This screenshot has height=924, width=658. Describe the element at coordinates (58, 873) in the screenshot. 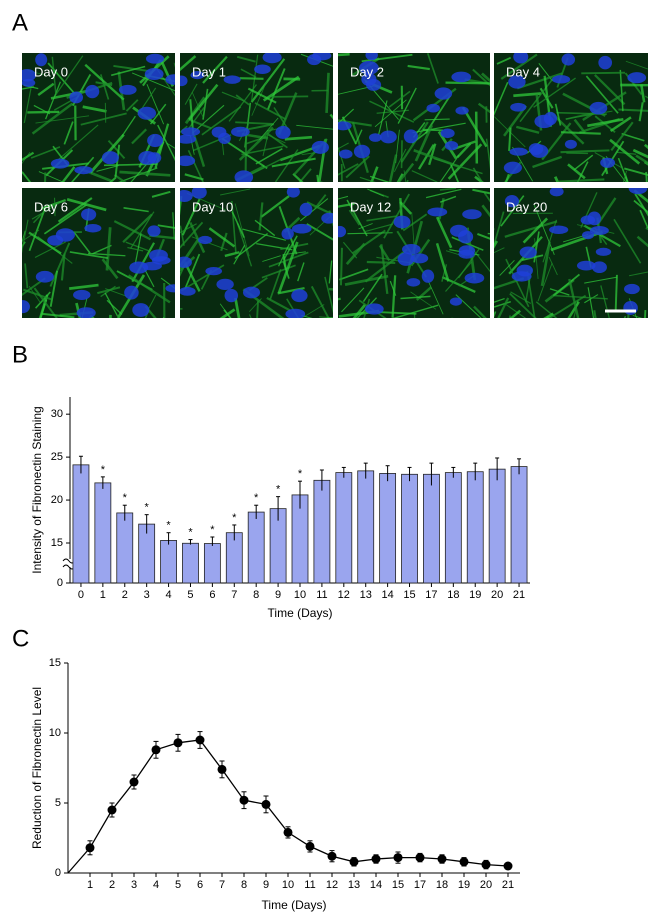

I see `y-tick-label: 0` at that location.